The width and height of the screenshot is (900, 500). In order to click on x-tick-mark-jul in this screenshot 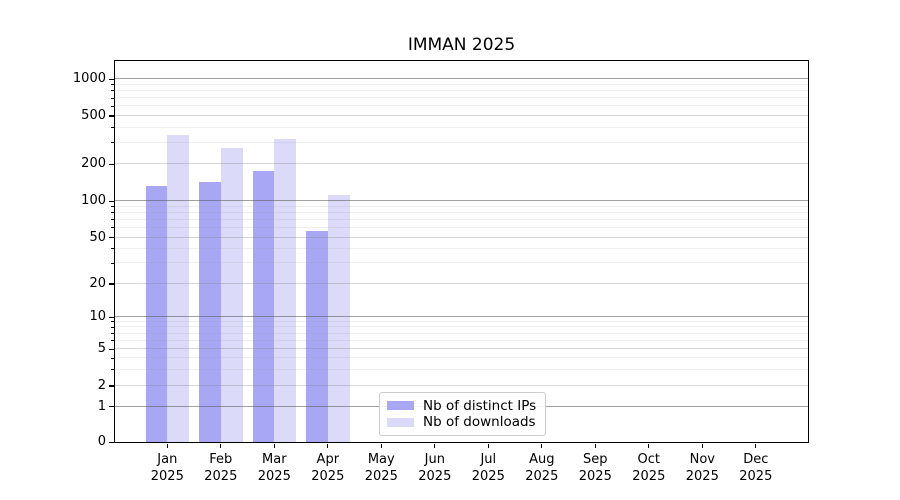, I will do `click(488, 445)`.